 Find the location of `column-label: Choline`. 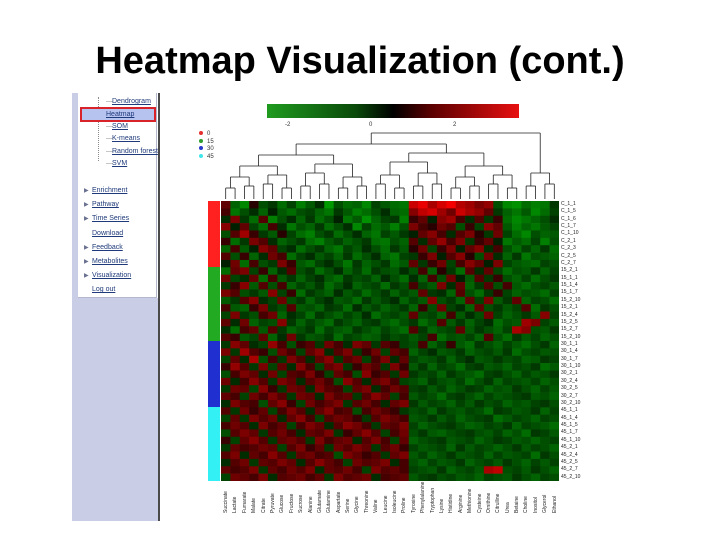

column-label: Choline is located at coordinates (526, 504).